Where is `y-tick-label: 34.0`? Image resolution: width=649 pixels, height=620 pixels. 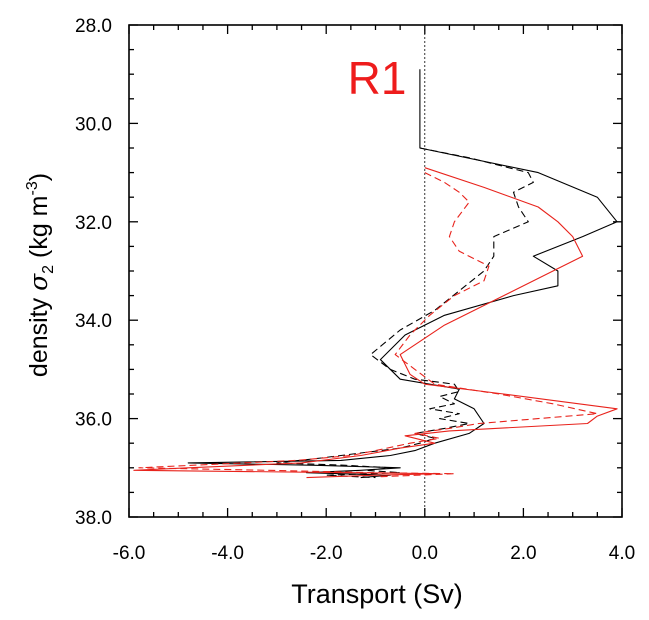 y-tick-label: 34.0 is located at coordinates (93, 321).